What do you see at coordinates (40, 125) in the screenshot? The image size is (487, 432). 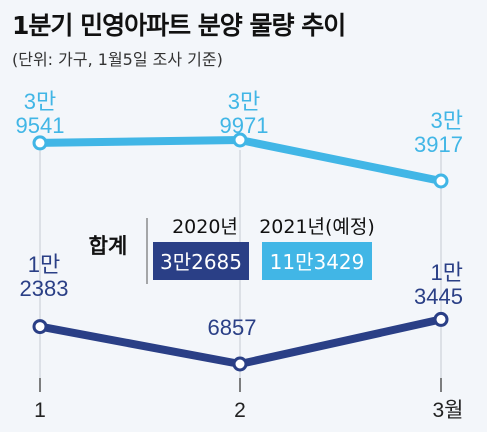 I see `data-label-y2021: 9541` at bounding box center [40, 125].